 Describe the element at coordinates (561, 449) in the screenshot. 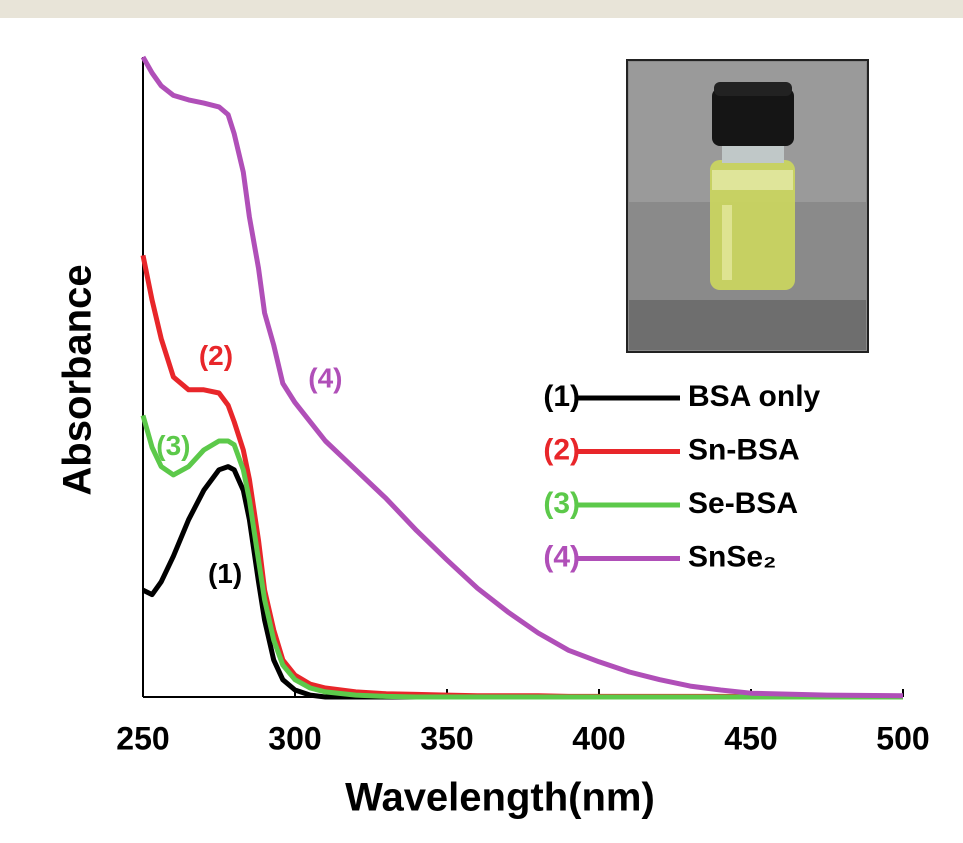

I see `legend-tag: (2)` at that location.